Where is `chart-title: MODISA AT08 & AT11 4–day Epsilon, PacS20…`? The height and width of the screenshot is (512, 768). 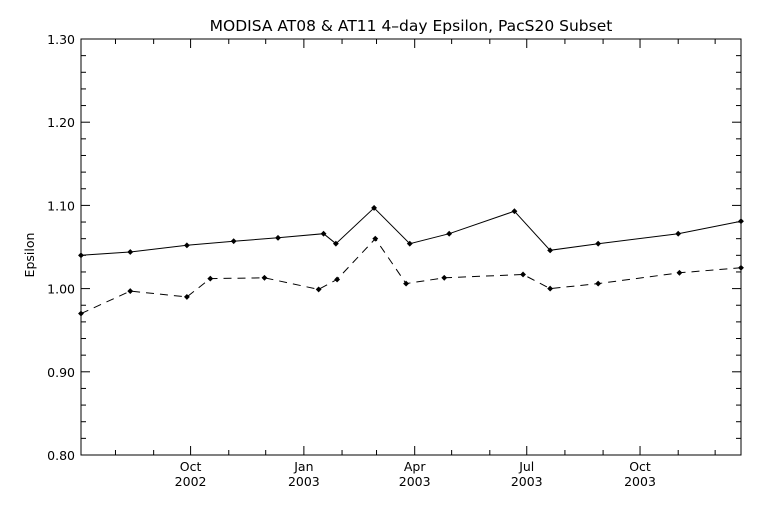 chart-title: MODISA AT08 & AT11 4–day Epsilon, PacS20… is located at coordinates (411, 26).